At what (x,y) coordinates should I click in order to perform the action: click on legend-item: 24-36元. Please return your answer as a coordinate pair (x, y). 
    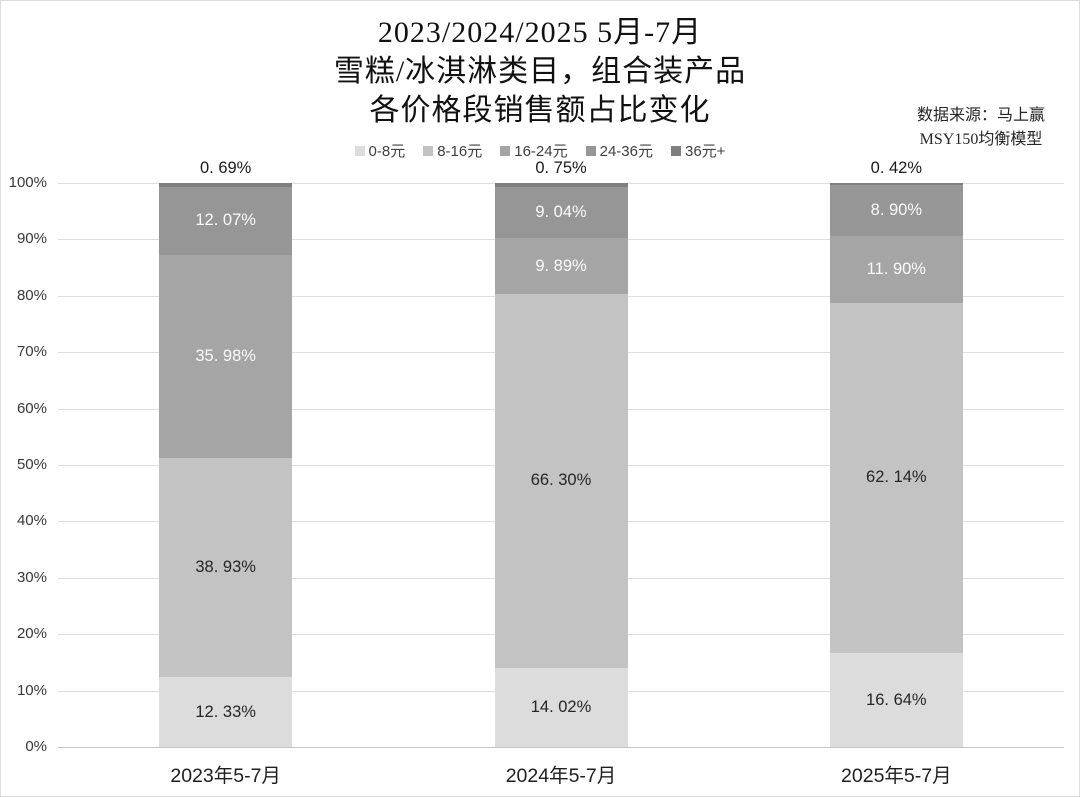
    Looking at the image, I should click on (619, 150).